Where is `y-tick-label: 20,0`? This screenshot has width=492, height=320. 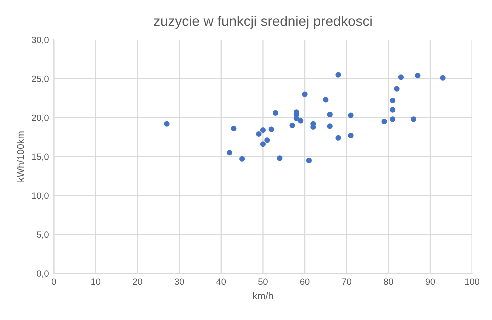
y-tick-label: 20,0 is located at coordinates (40, 118).